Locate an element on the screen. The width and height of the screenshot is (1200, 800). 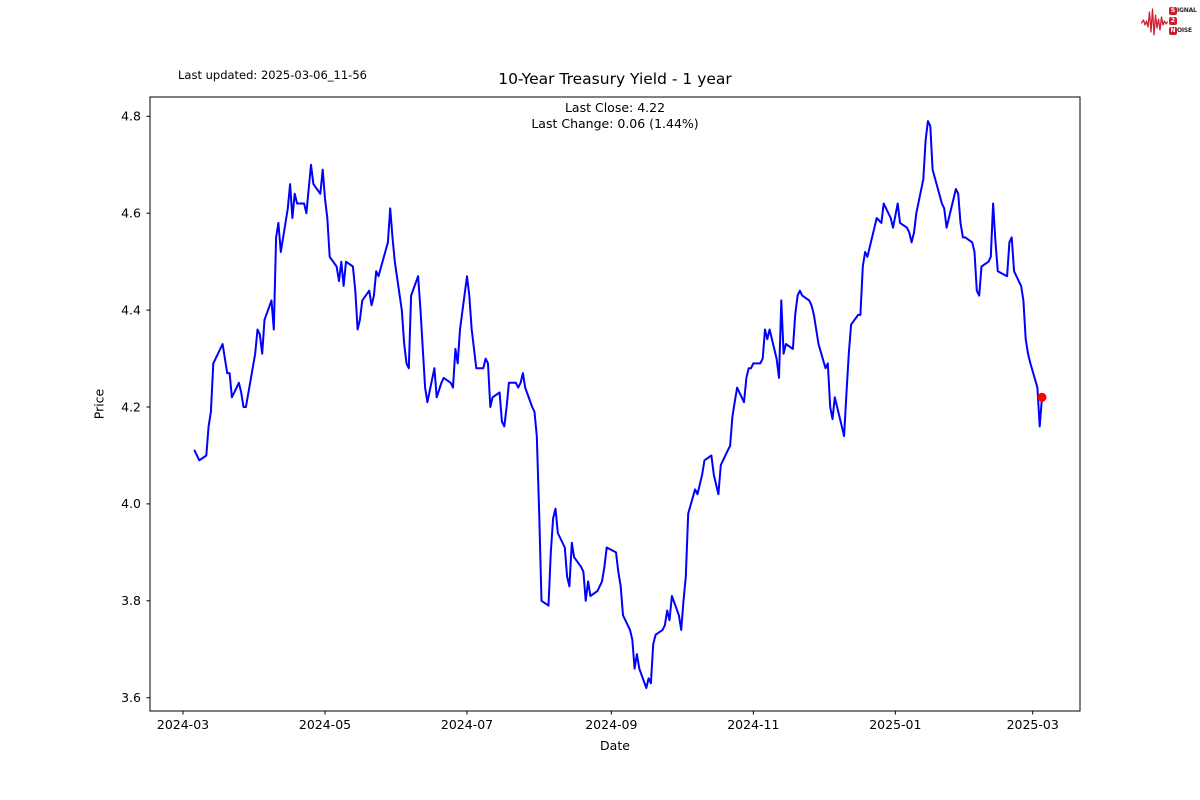
x-axis-label: Date is located at coordinates (615, 745).